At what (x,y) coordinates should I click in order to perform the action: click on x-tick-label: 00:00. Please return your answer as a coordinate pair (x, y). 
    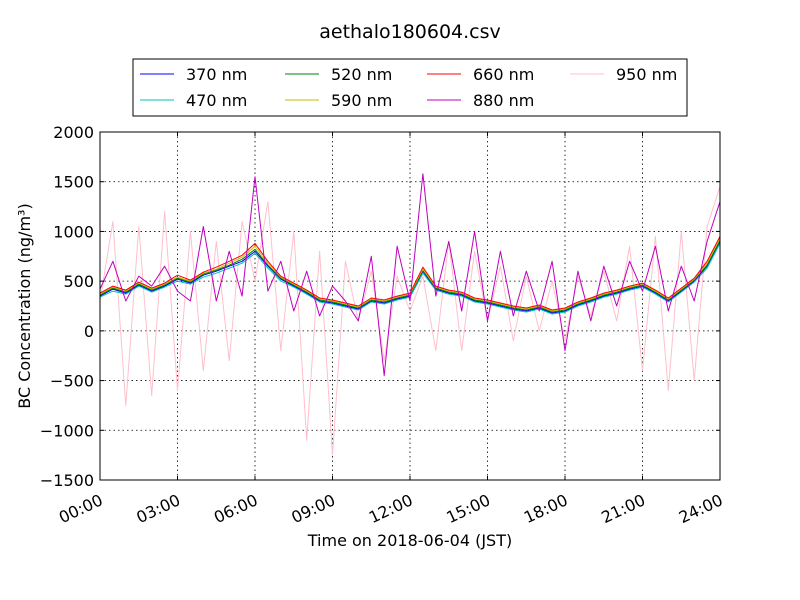
    Looking at the image, I should click on (81, 508).